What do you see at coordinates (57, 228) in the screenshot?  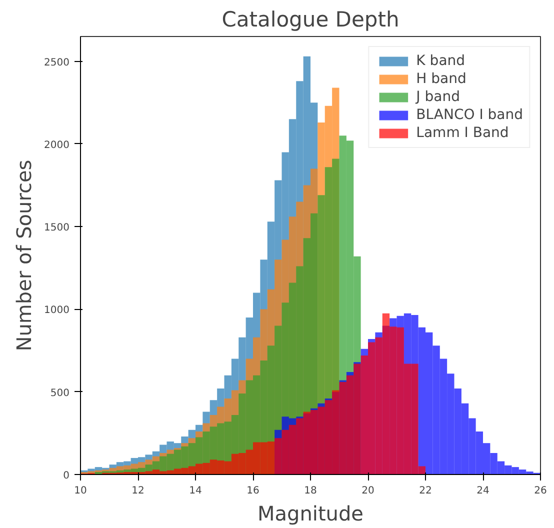 I see `y-tick-label: 1500` at bounding box center [57, 228].